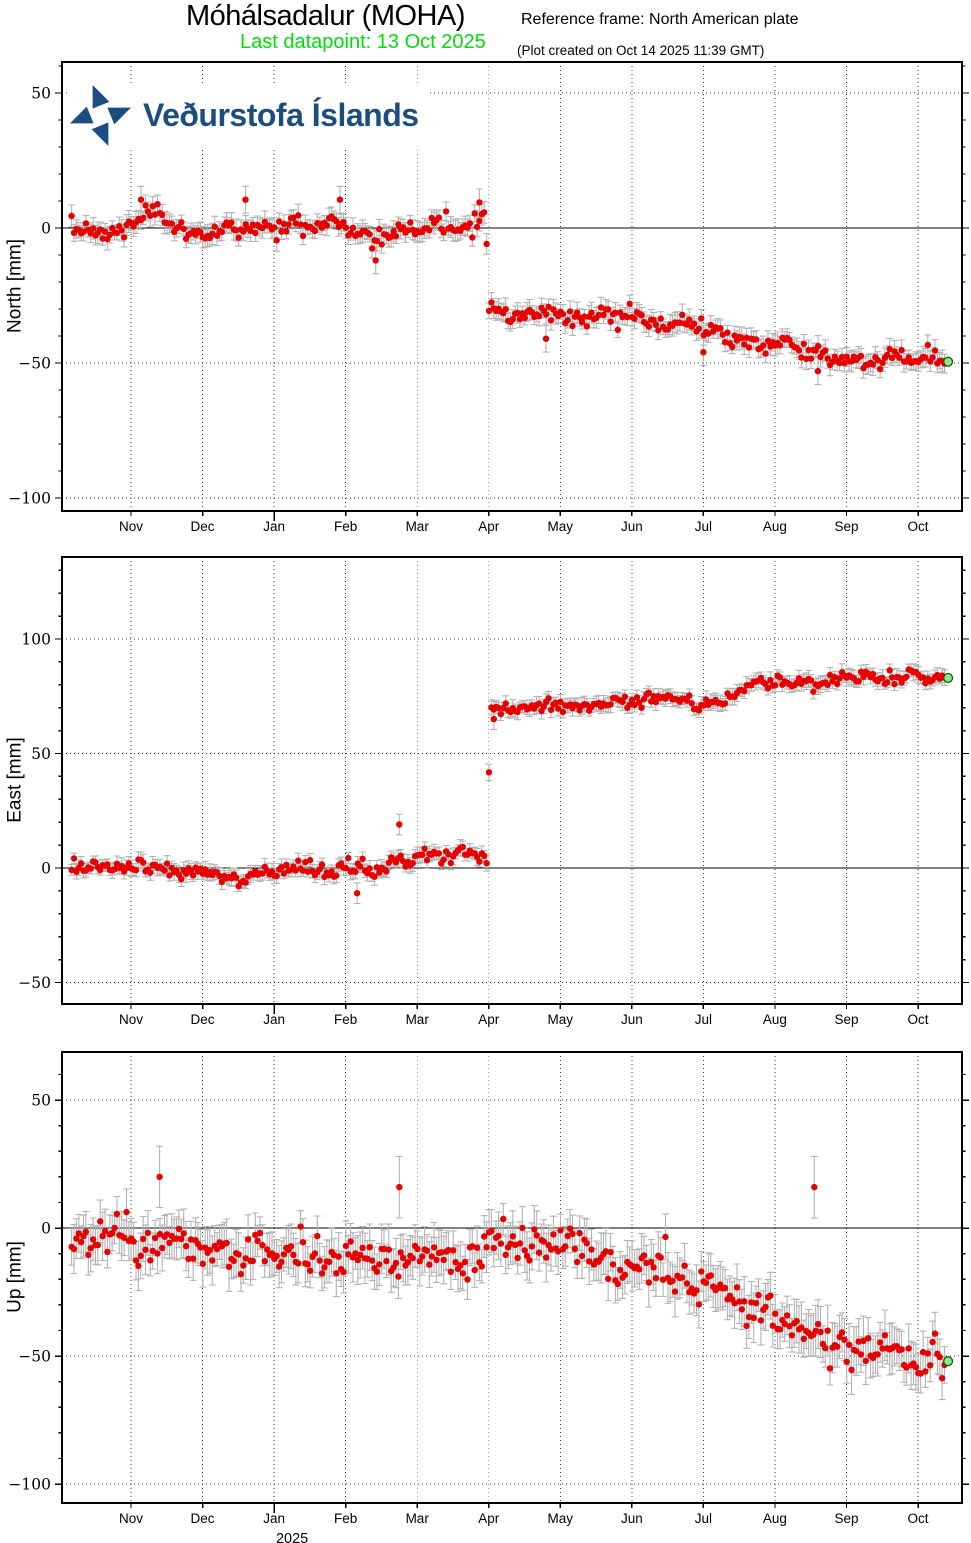  What do you see at coordinates (775, 1019) in the screenshot?
I see `xtick-label: Aug` at bounding box center [775, 1019].